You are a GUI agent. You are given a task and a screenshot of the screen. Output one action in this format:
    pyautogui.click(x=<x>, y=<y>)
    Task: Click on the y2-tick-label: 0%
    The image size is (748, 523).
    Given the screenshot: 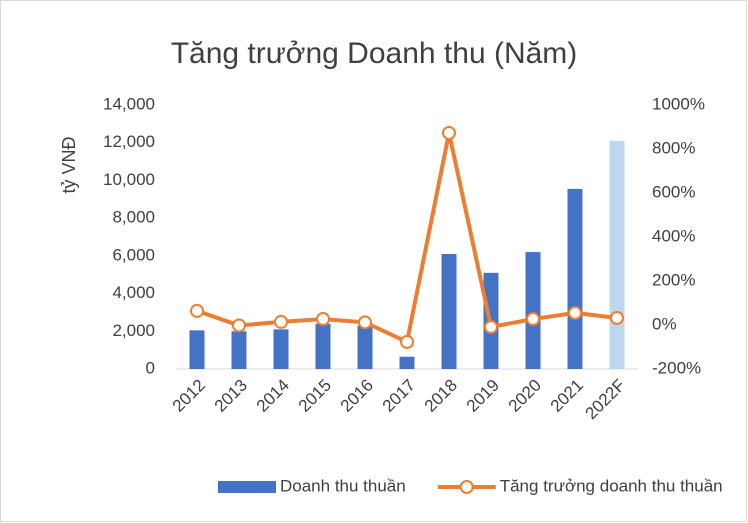 What is the action you would take?
    pyautogui.click(x=664, y=323)
    